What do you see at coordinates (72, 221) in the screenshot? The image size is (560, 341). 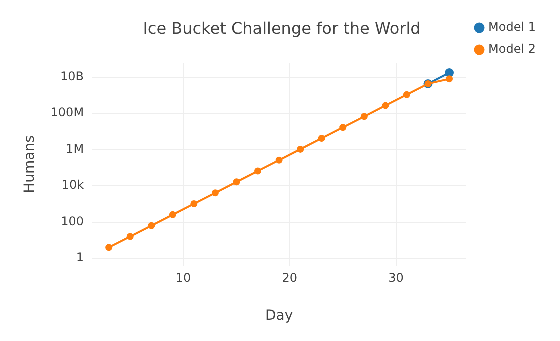 I see `y-tick-label: 100` at bounding box center [72, 221].